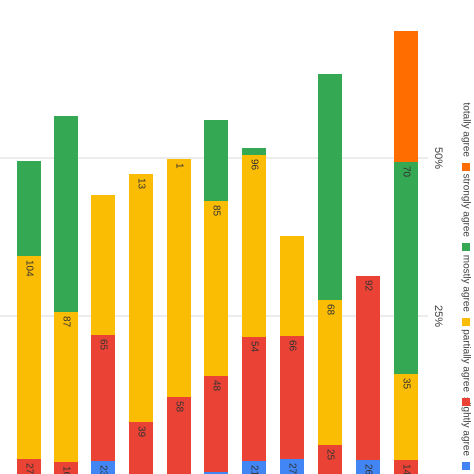 This screenshot has width=474, height=474. What do you see at coordinates (178, 407) in the screenshot?
I see `segment-label: 58` at bounding box center [178, 407].